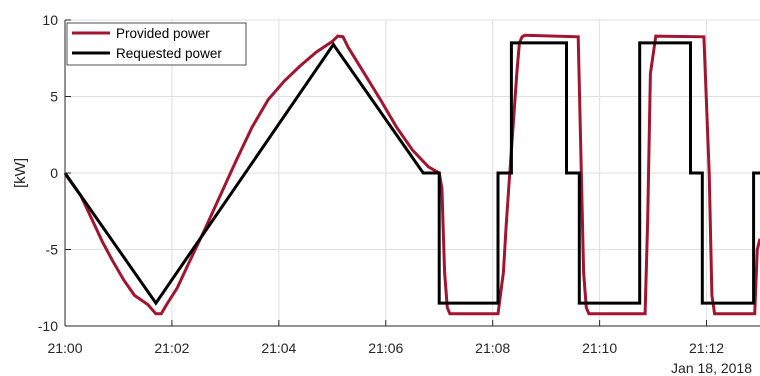  Describe the element at coordinates (278, 348) in the screenshot. I see `x-tick-label: 21:04` at that location.